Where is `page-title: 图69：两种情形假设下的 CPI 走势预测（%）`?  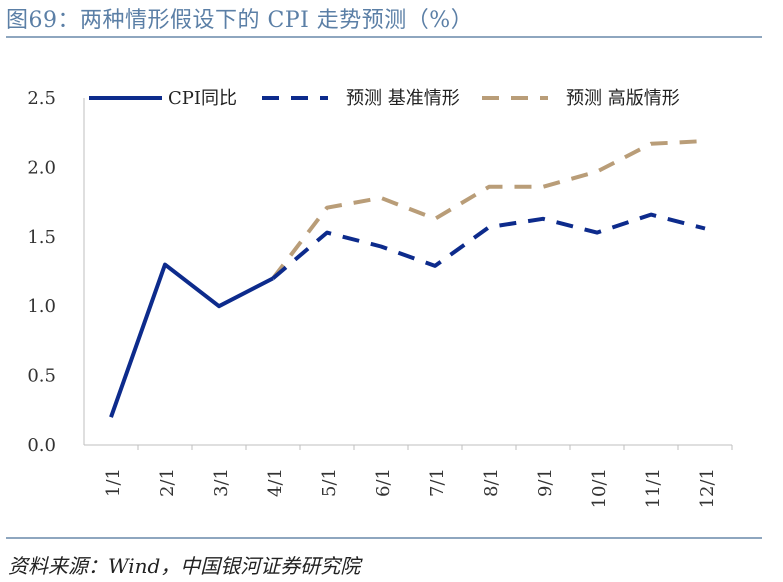
page-title: 图69：两种情形假设下的 CPI 走势预测（%） is located at coordinates (240, 20).